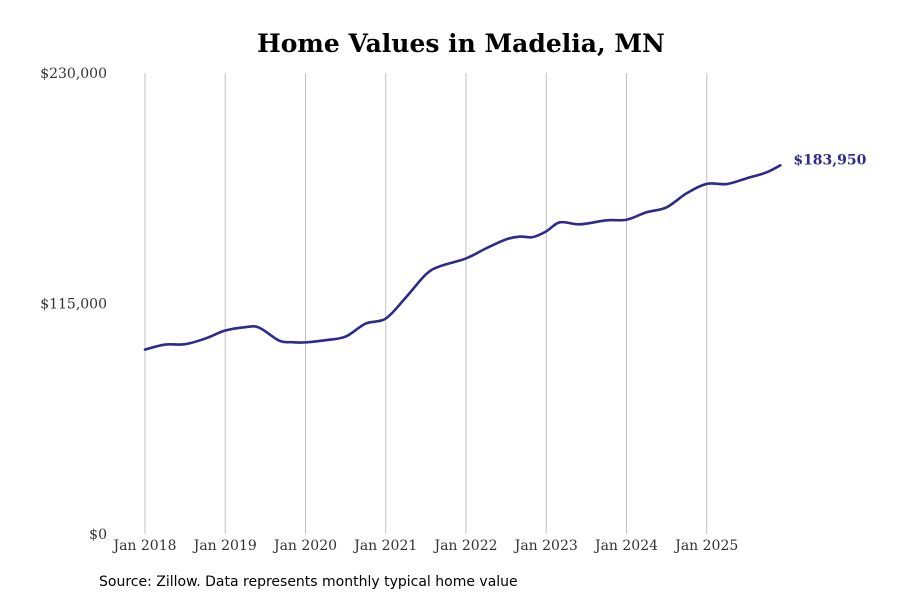  What do you see at coordinates (304, 546) in the screenshot?
I see `x-tick-label: Jan 2020` at bounding box center [304, 546].